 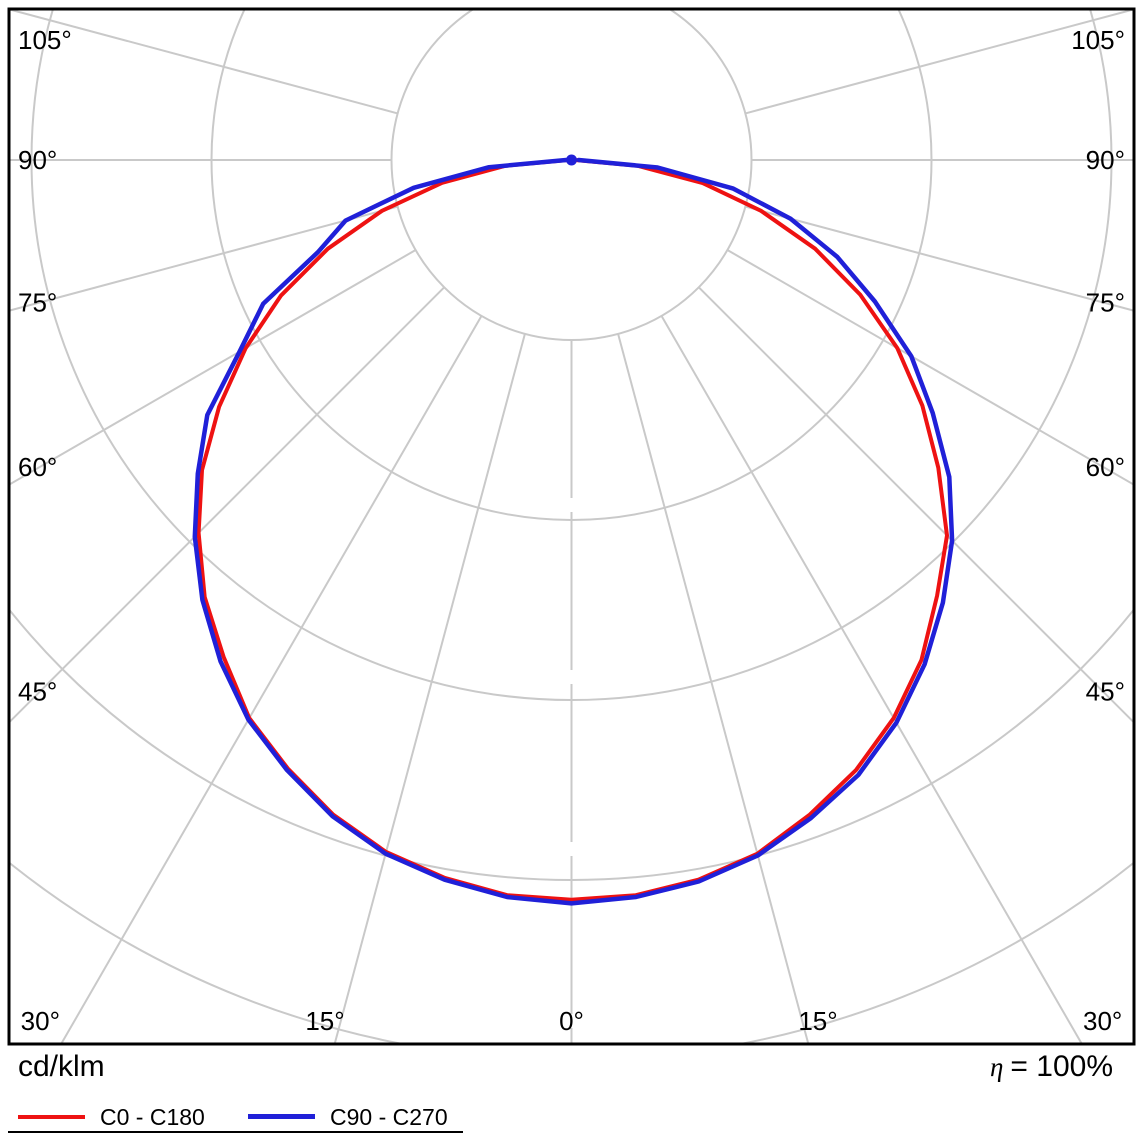 I want to click on legend-label-c90: C90 - C270, so click(x=389, y=1117).